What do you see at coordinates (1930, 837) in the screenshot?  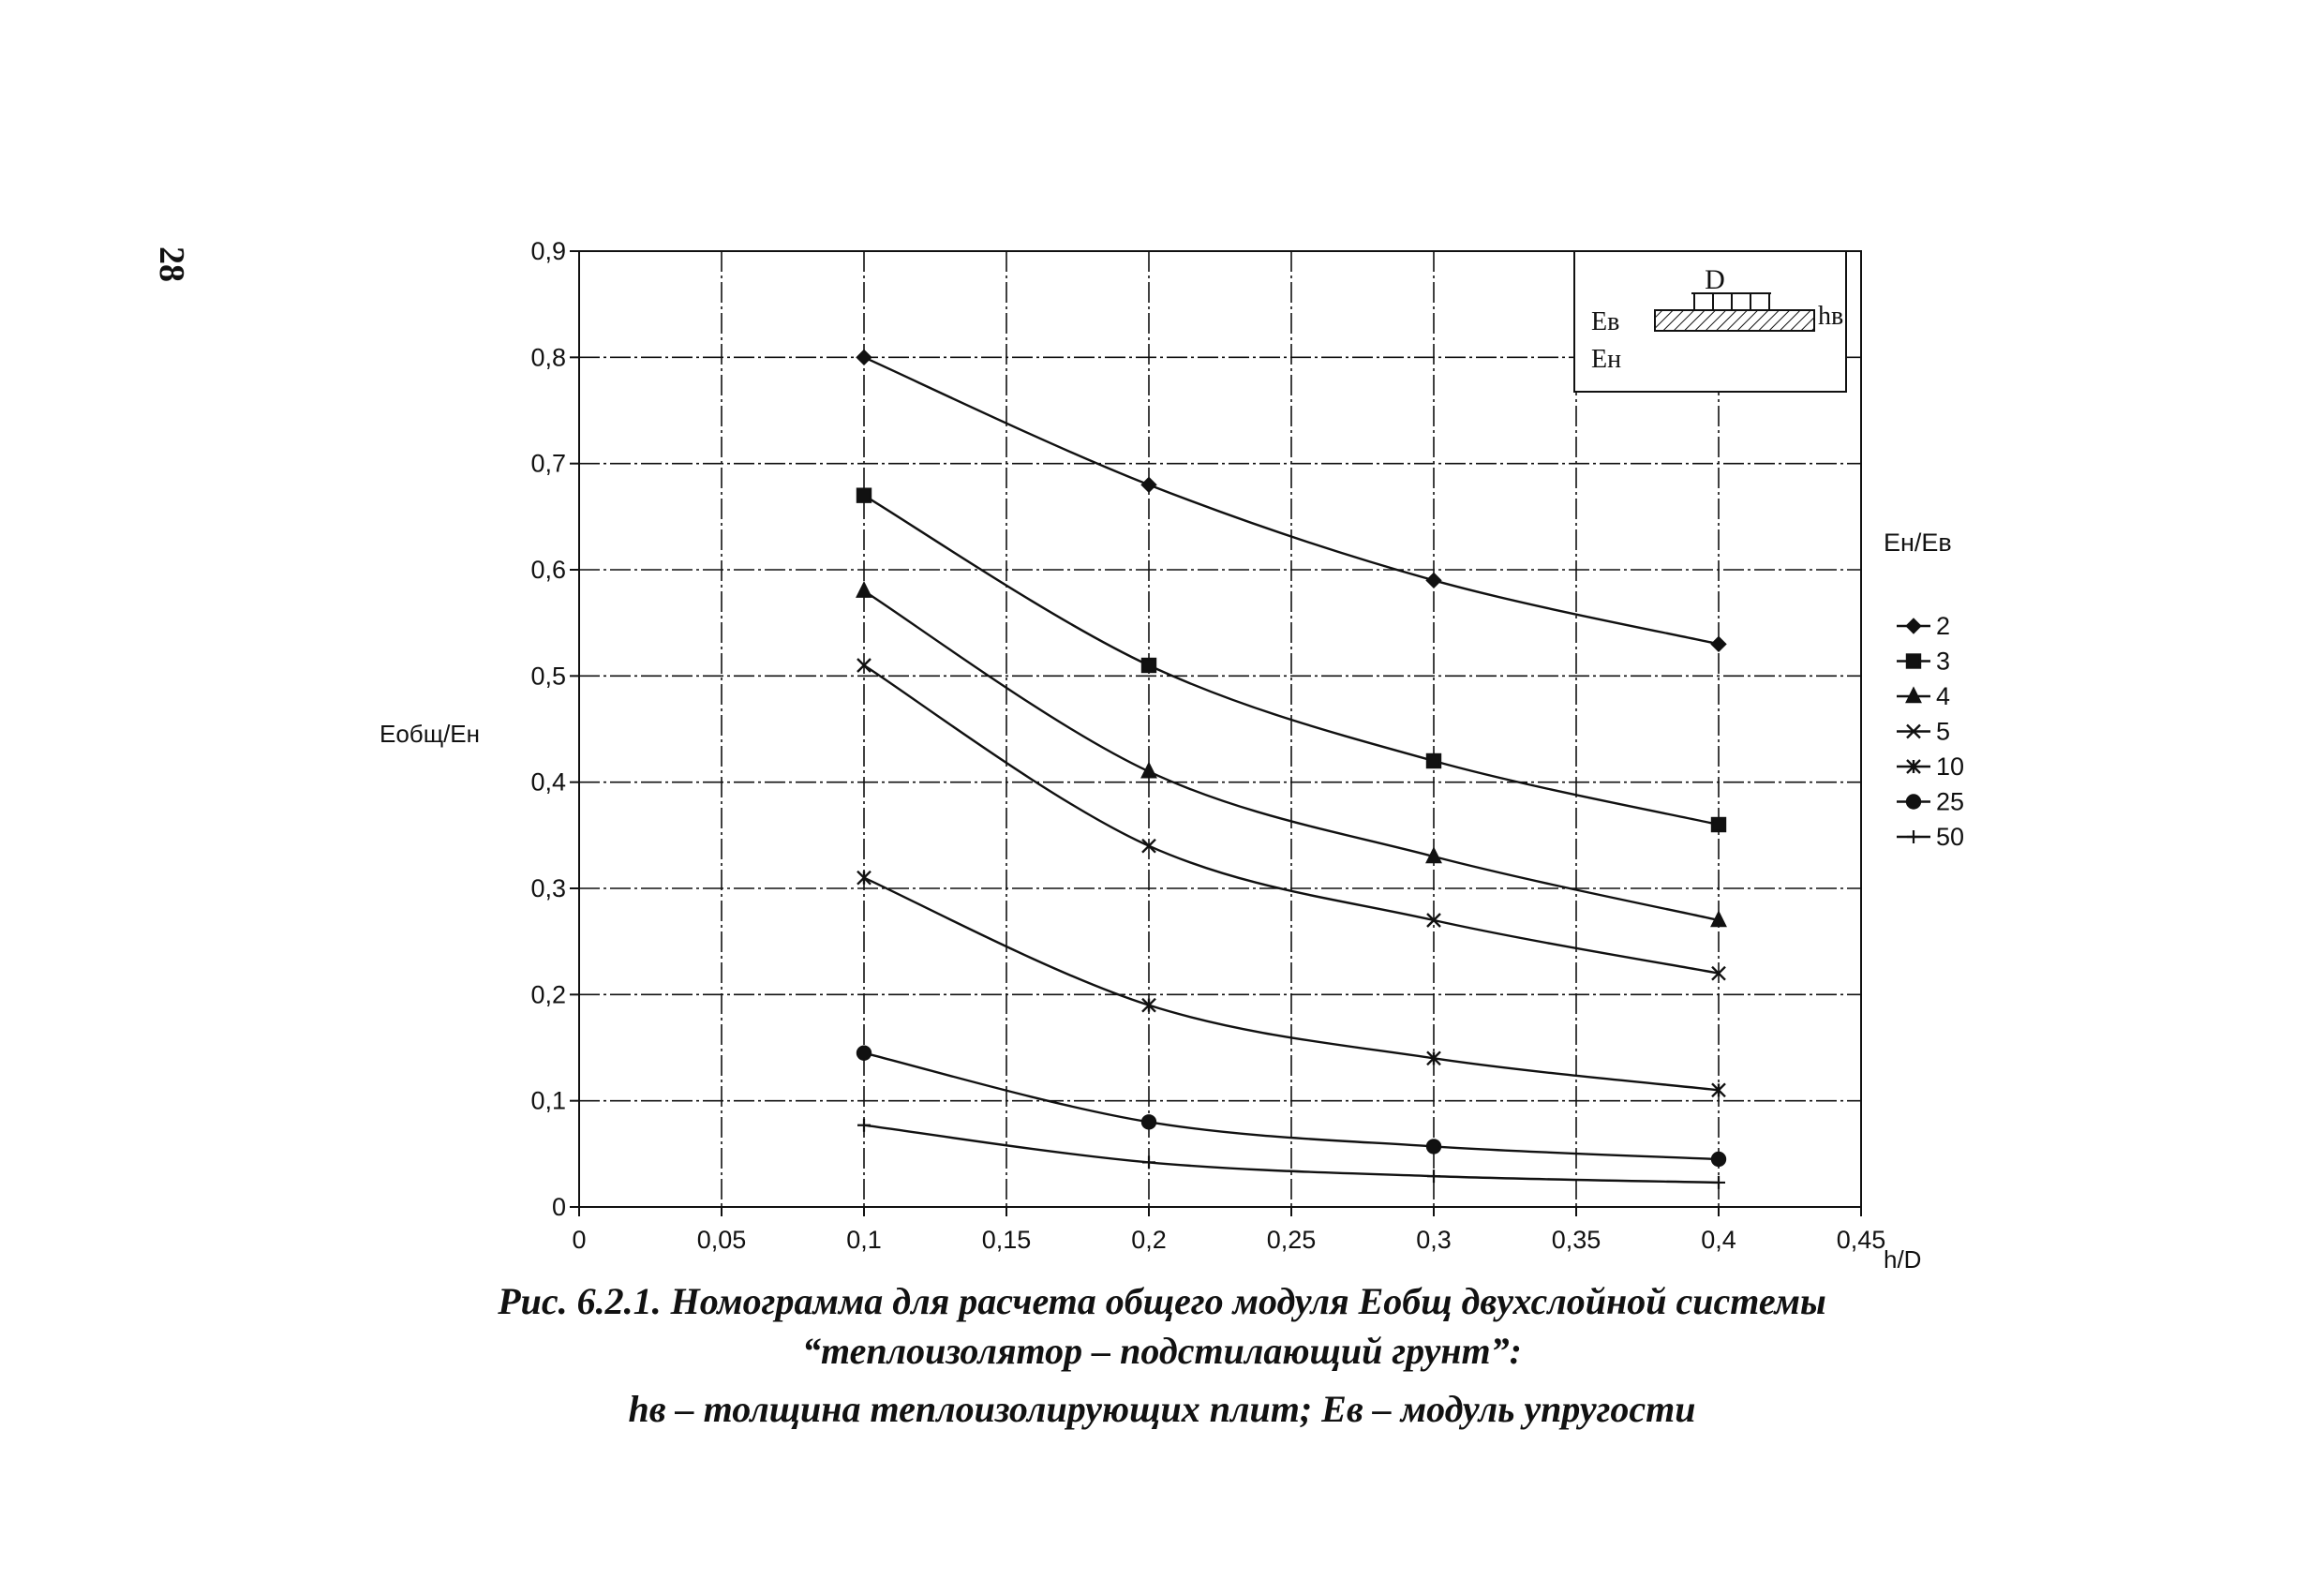 I see `legend-entry-50: 50` at bounding box center [1930, 837].